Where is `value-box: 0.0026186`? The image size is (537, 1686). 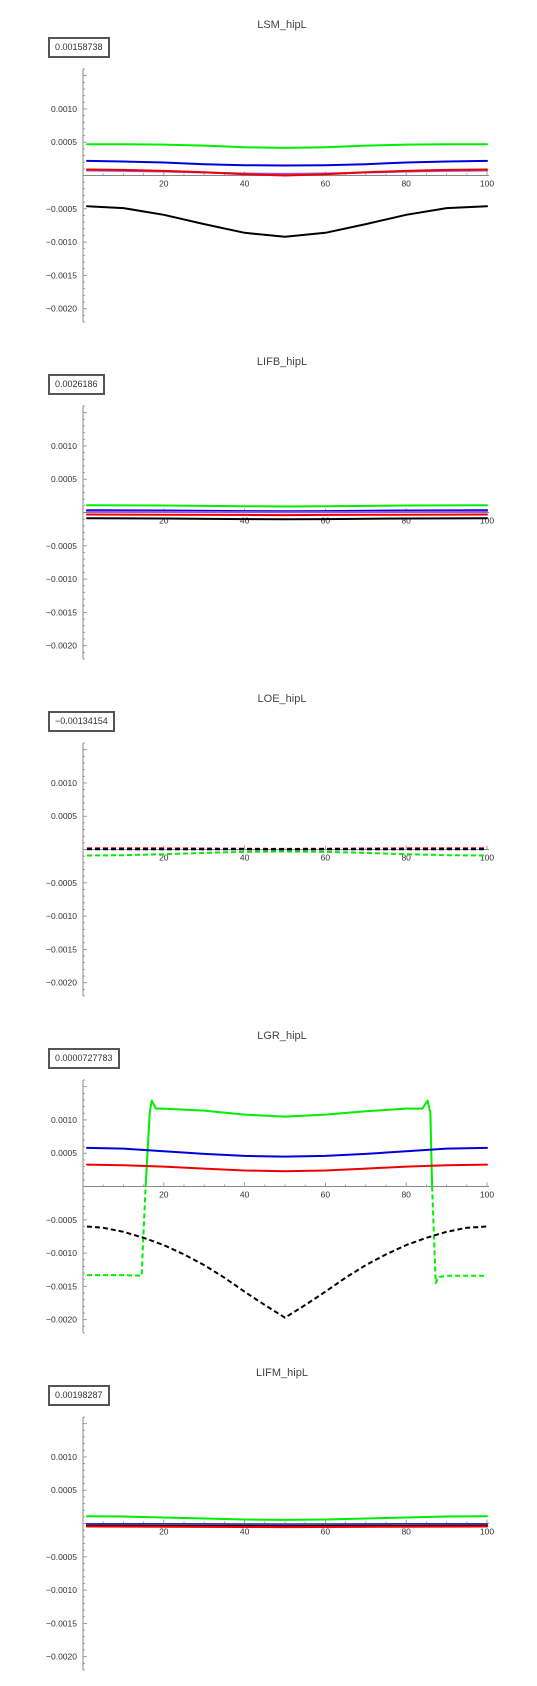 value-box: 0.0026186 is located at coordinates (76, 384).